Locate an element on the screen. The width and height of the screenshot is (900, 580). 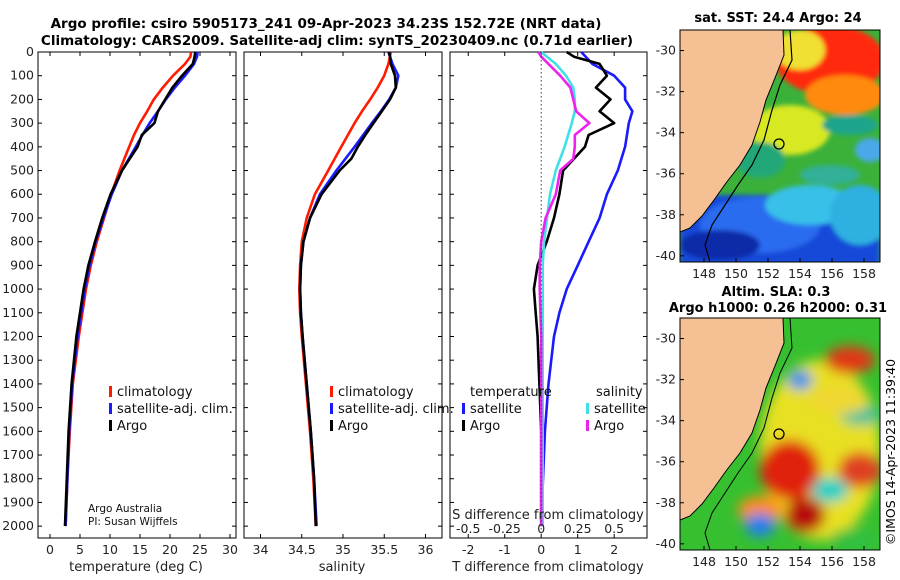
depth-tick-label: 2000 is located at coordinates (18, 525).